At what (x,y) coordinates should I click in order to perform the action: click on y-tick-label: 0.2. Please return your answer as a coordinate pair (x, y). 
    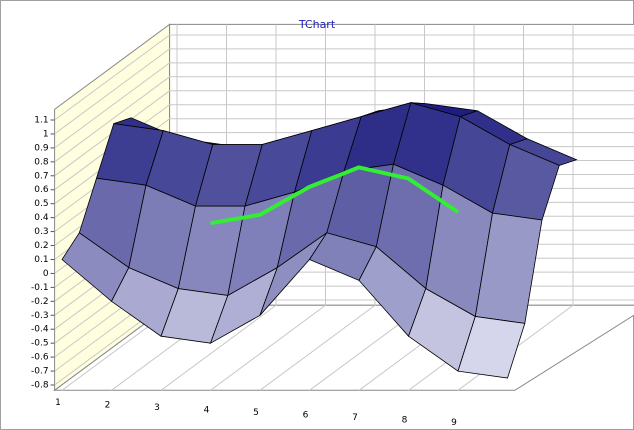
    Looking at the image, I should click on (41, 246).